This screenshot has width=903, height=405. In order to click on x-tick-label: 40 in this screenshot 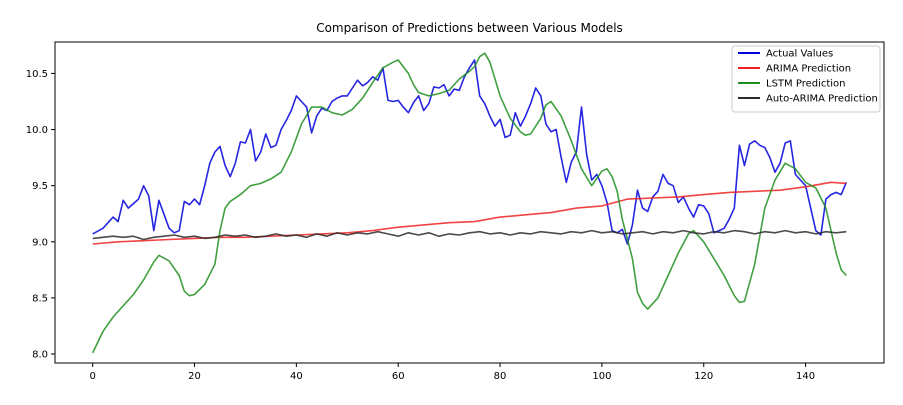, I will do `click(296, 376)`.